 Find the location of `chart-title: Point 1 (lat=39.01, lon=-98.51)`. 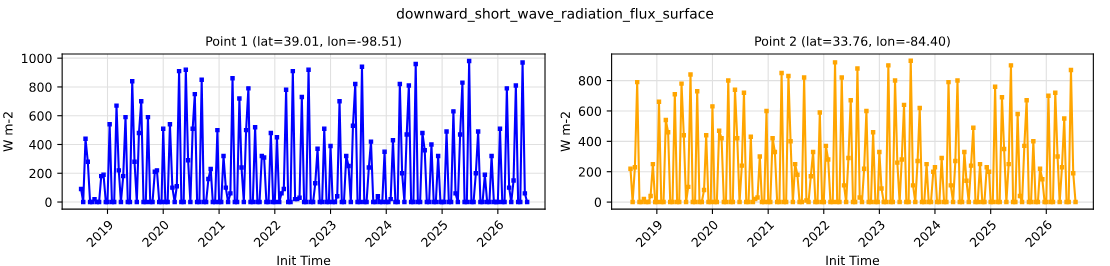

chart-title: Point 1 (lat=39.01, lon=-98.51) is located at coordinates (303, 42).